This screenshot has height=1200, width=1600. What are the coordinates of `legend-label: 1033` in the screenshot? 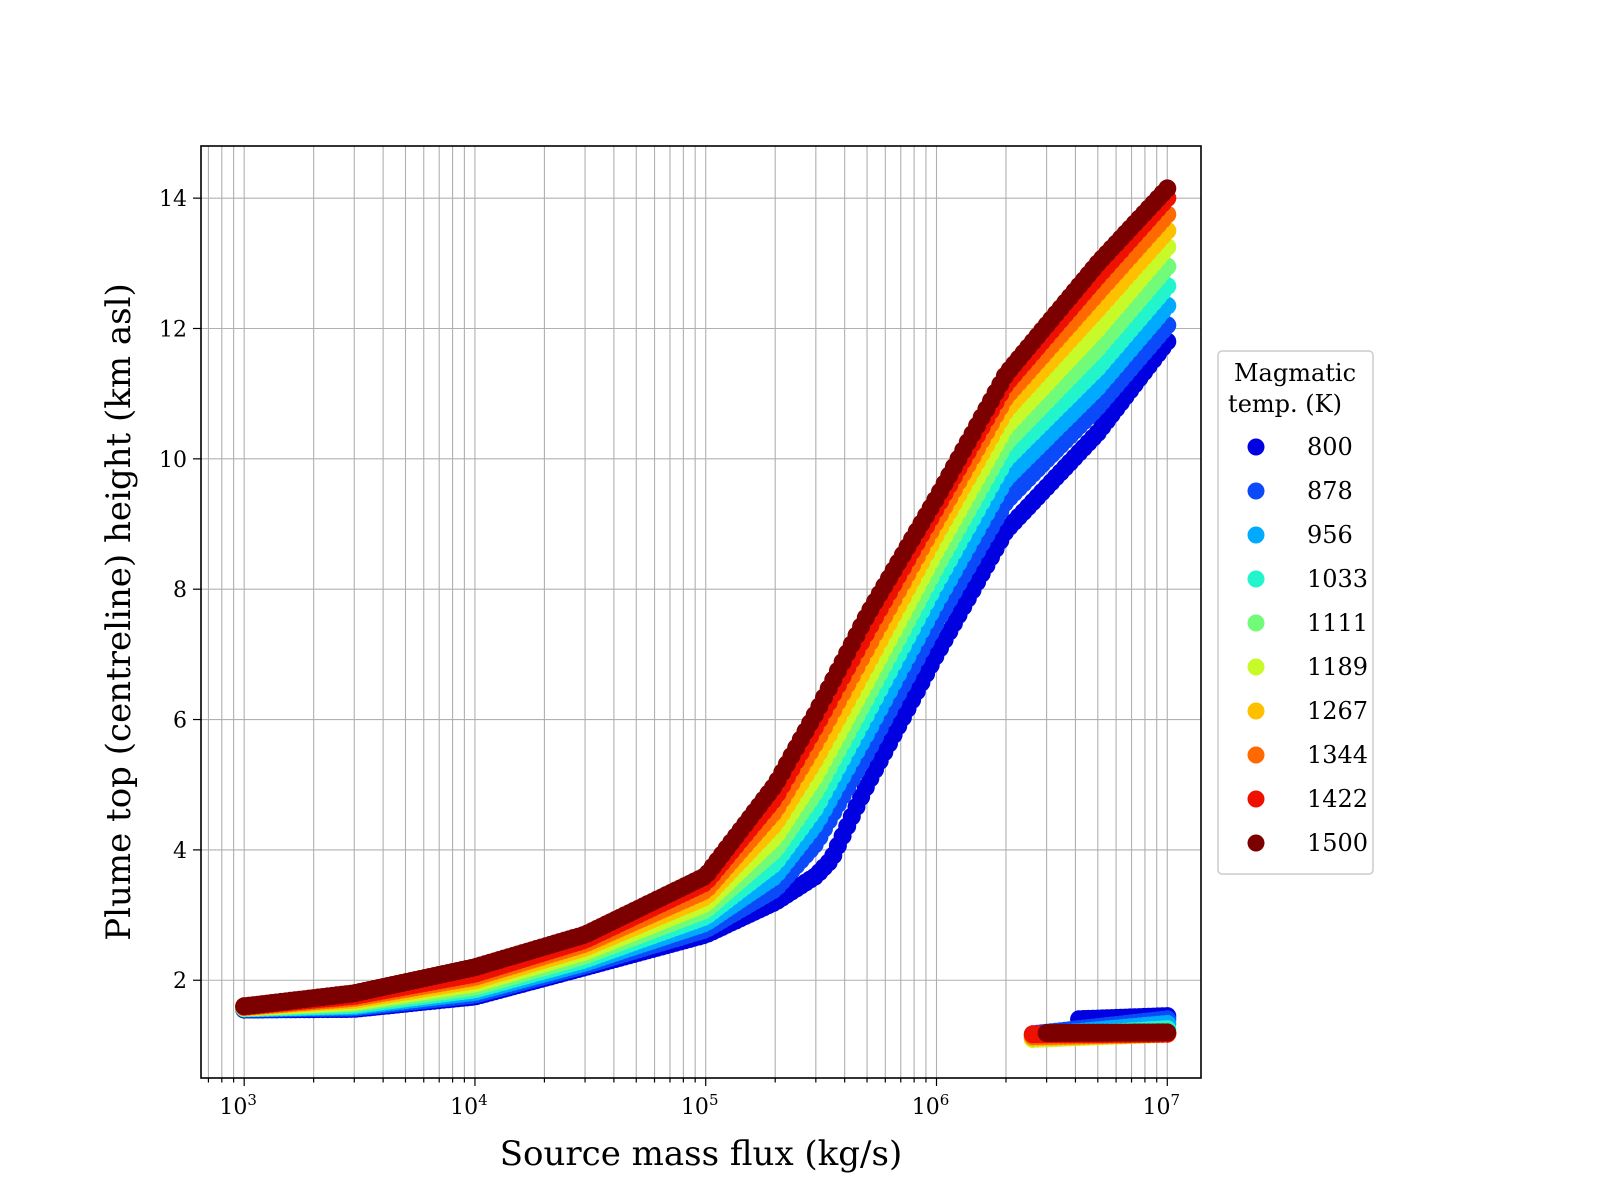 It's located at (1337, 579).